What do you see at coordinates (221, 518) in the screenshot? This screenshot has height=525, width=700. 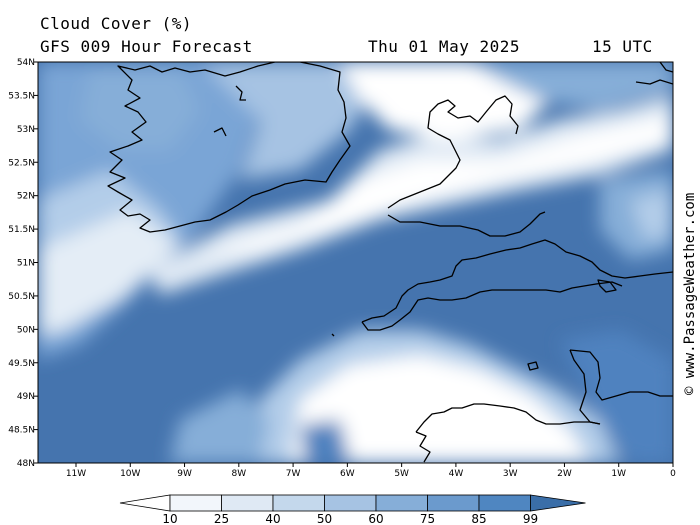 I see `colorbar-tick-label: 25` at bounding box center [221, 518].